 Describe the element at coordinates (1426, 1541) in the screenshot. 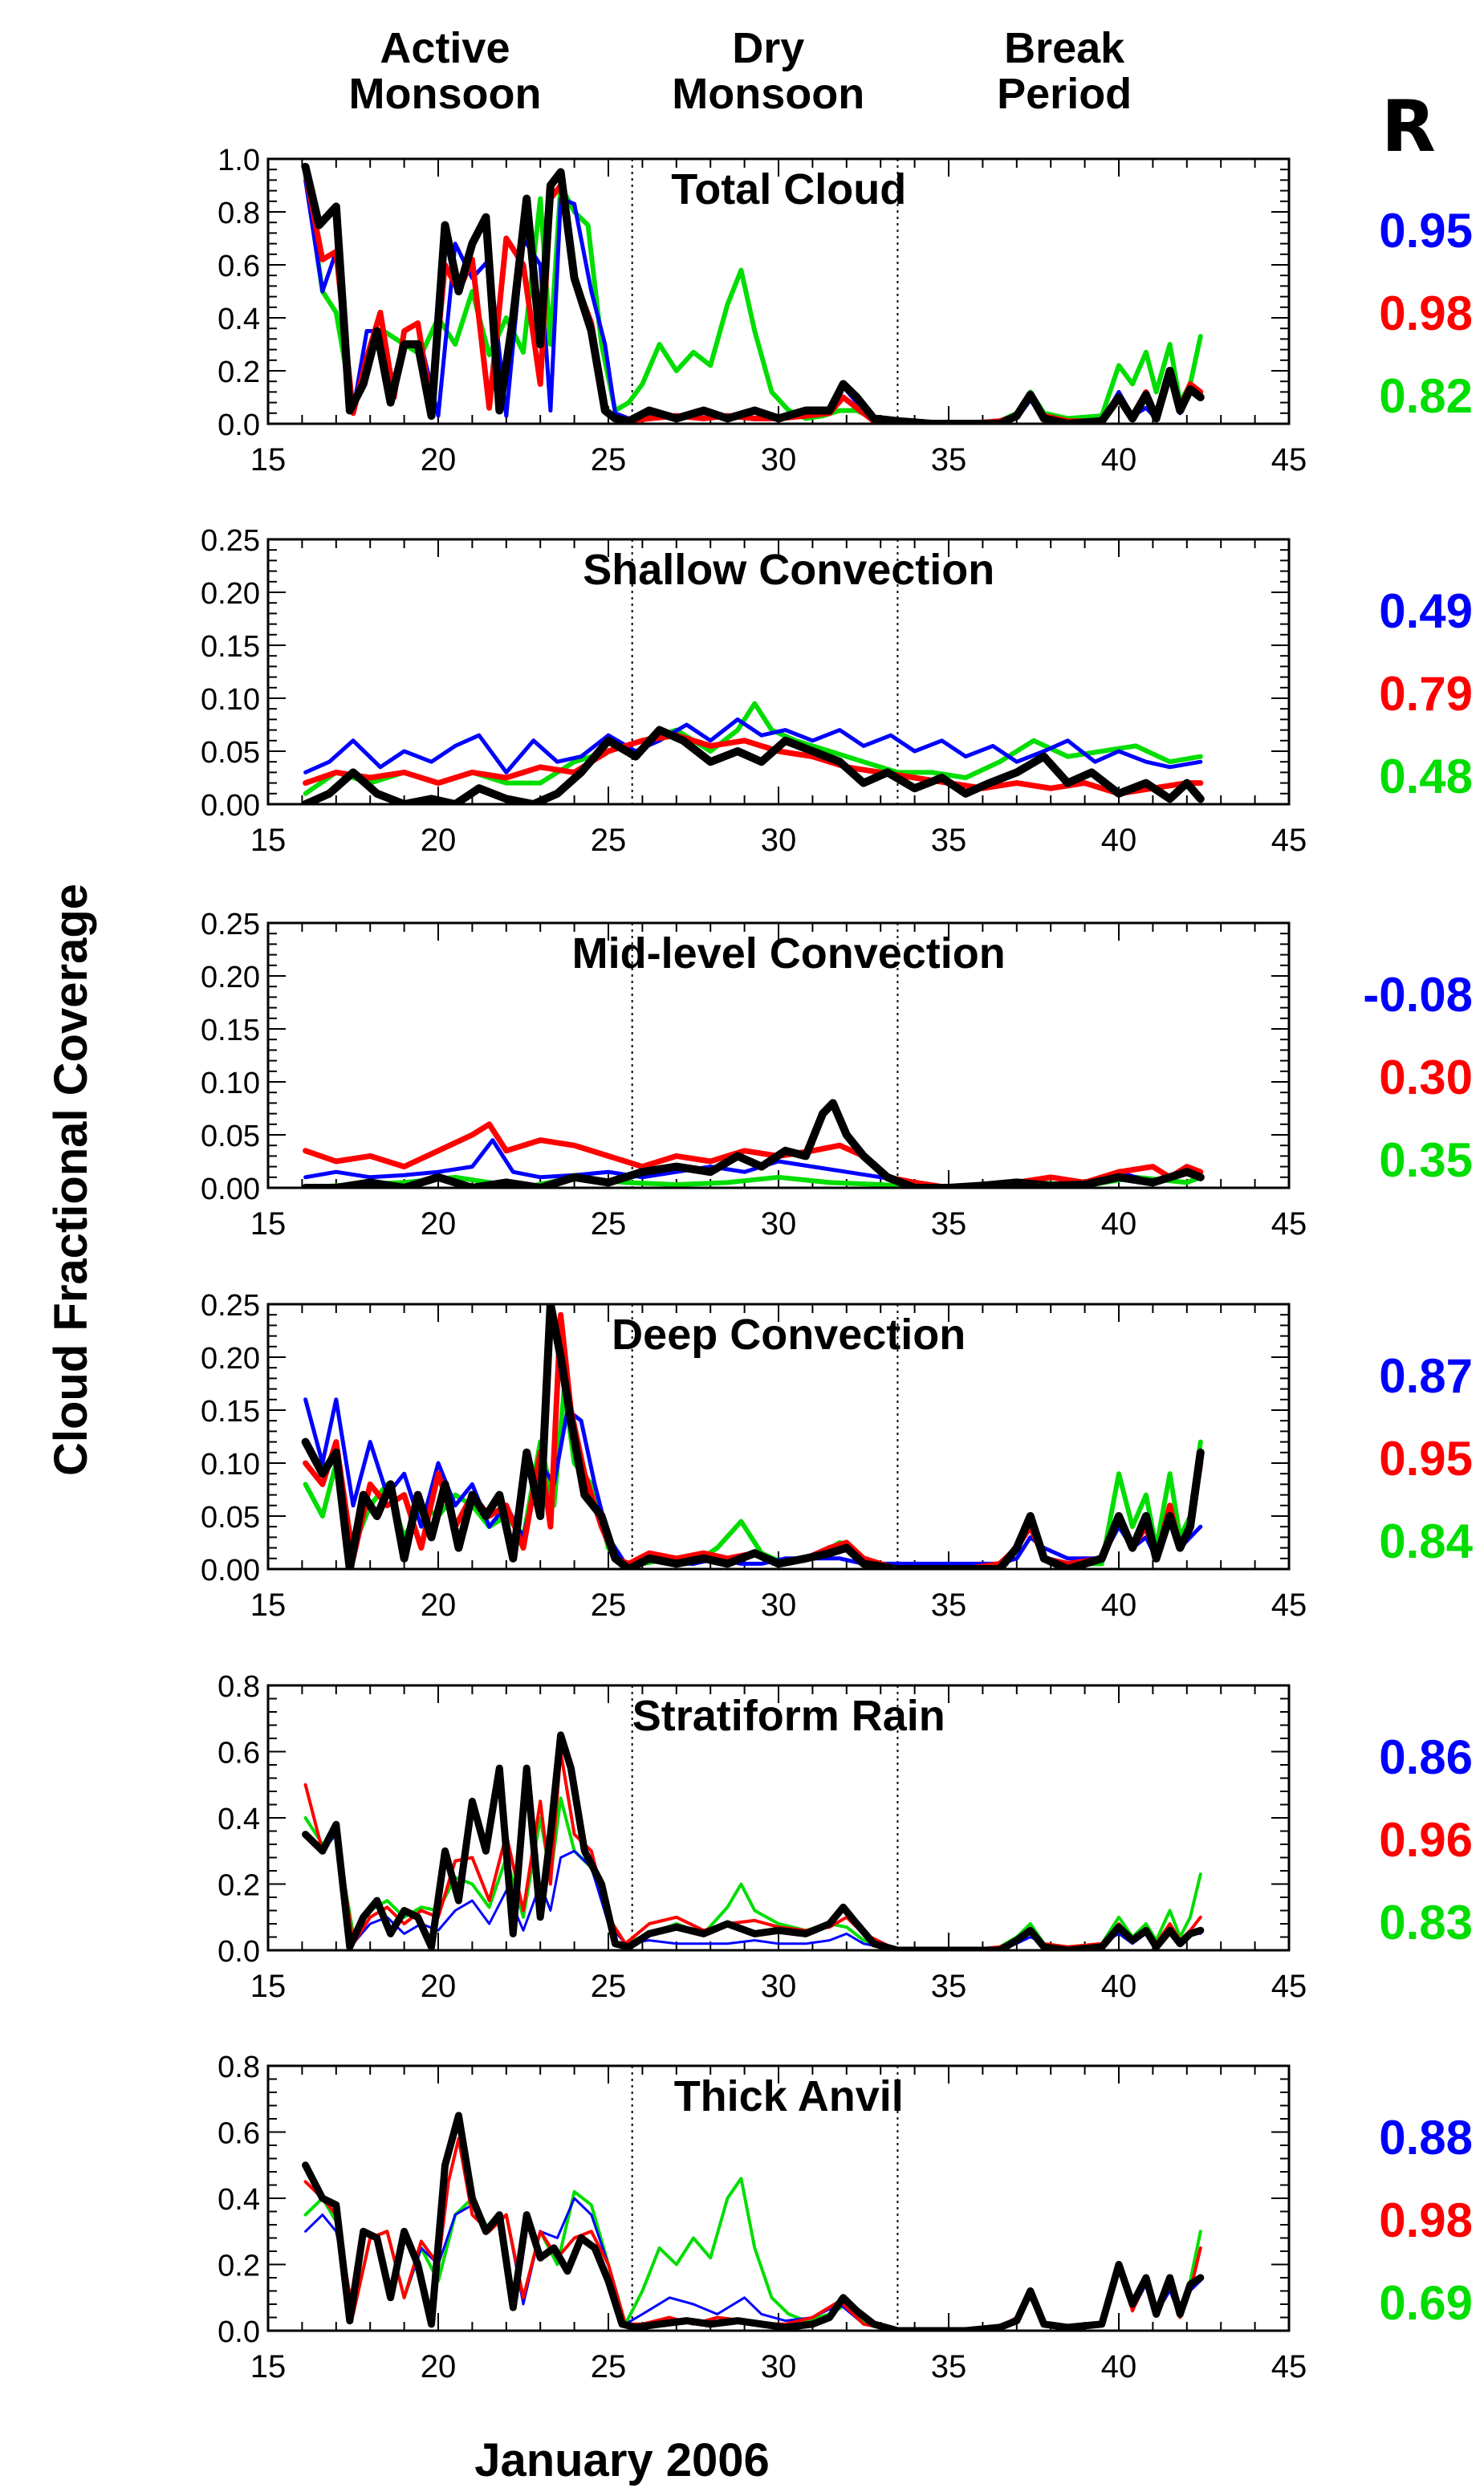

I see `r-value: 0.84` at that location.